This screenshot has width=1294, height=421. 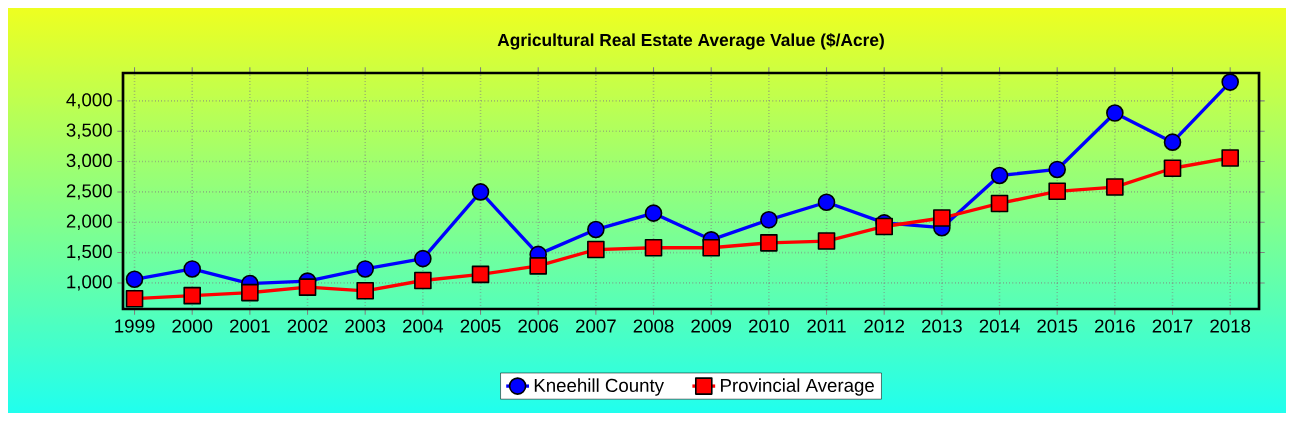 What do you see at coordinates (307, 326) in the screenshot?
I see `x-tick-label: 2002` at bounding box center [307, 326].